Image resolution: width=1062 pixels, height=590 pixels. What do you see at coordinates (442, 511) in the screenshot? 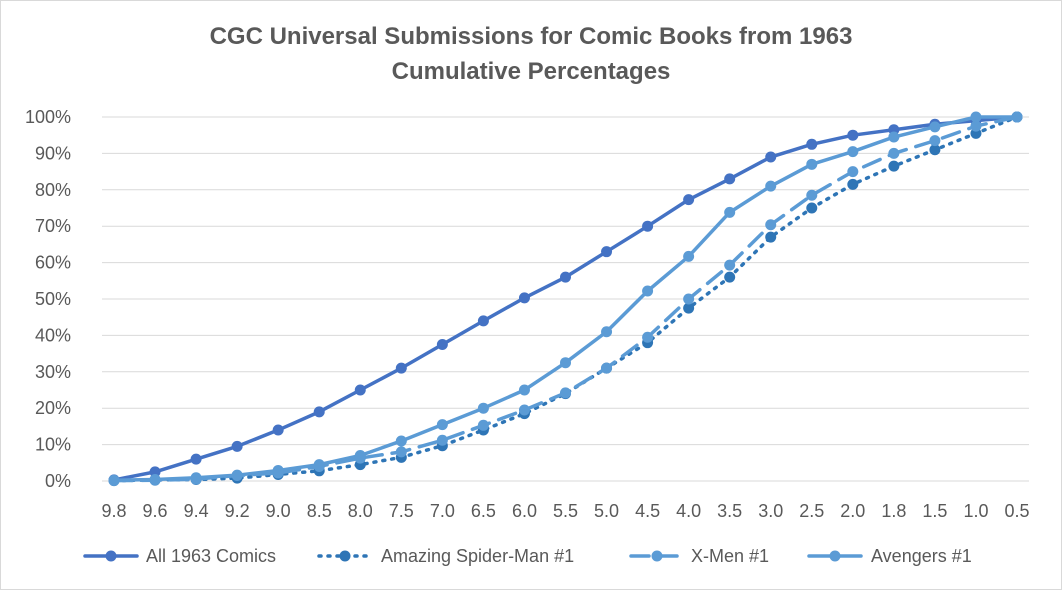
I see `x-tick-label: 7.0` at bounding box center [442, 511].